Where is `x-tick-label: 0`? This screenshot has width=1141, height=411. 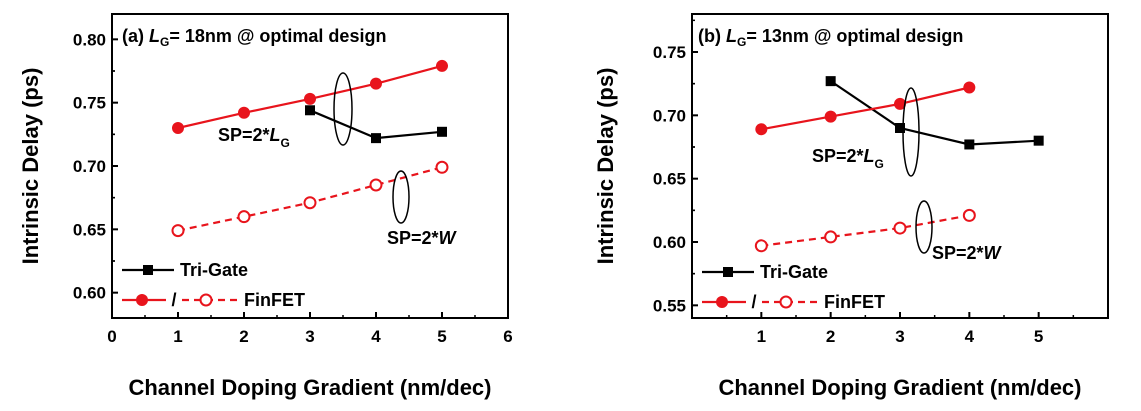 x-tick-label: 0 is located at coordinates (111, 336).